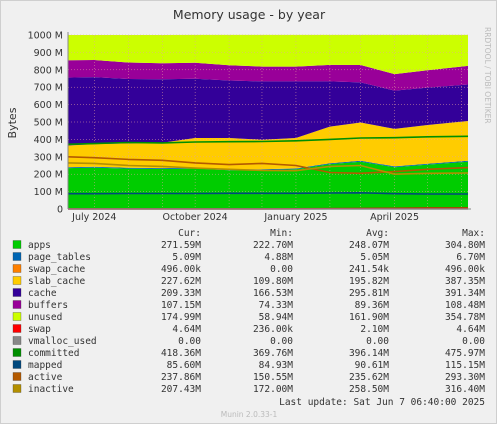 This screenshot has height=425, width=497. I want to click on legend-max: 0.00, so click(473, 341).